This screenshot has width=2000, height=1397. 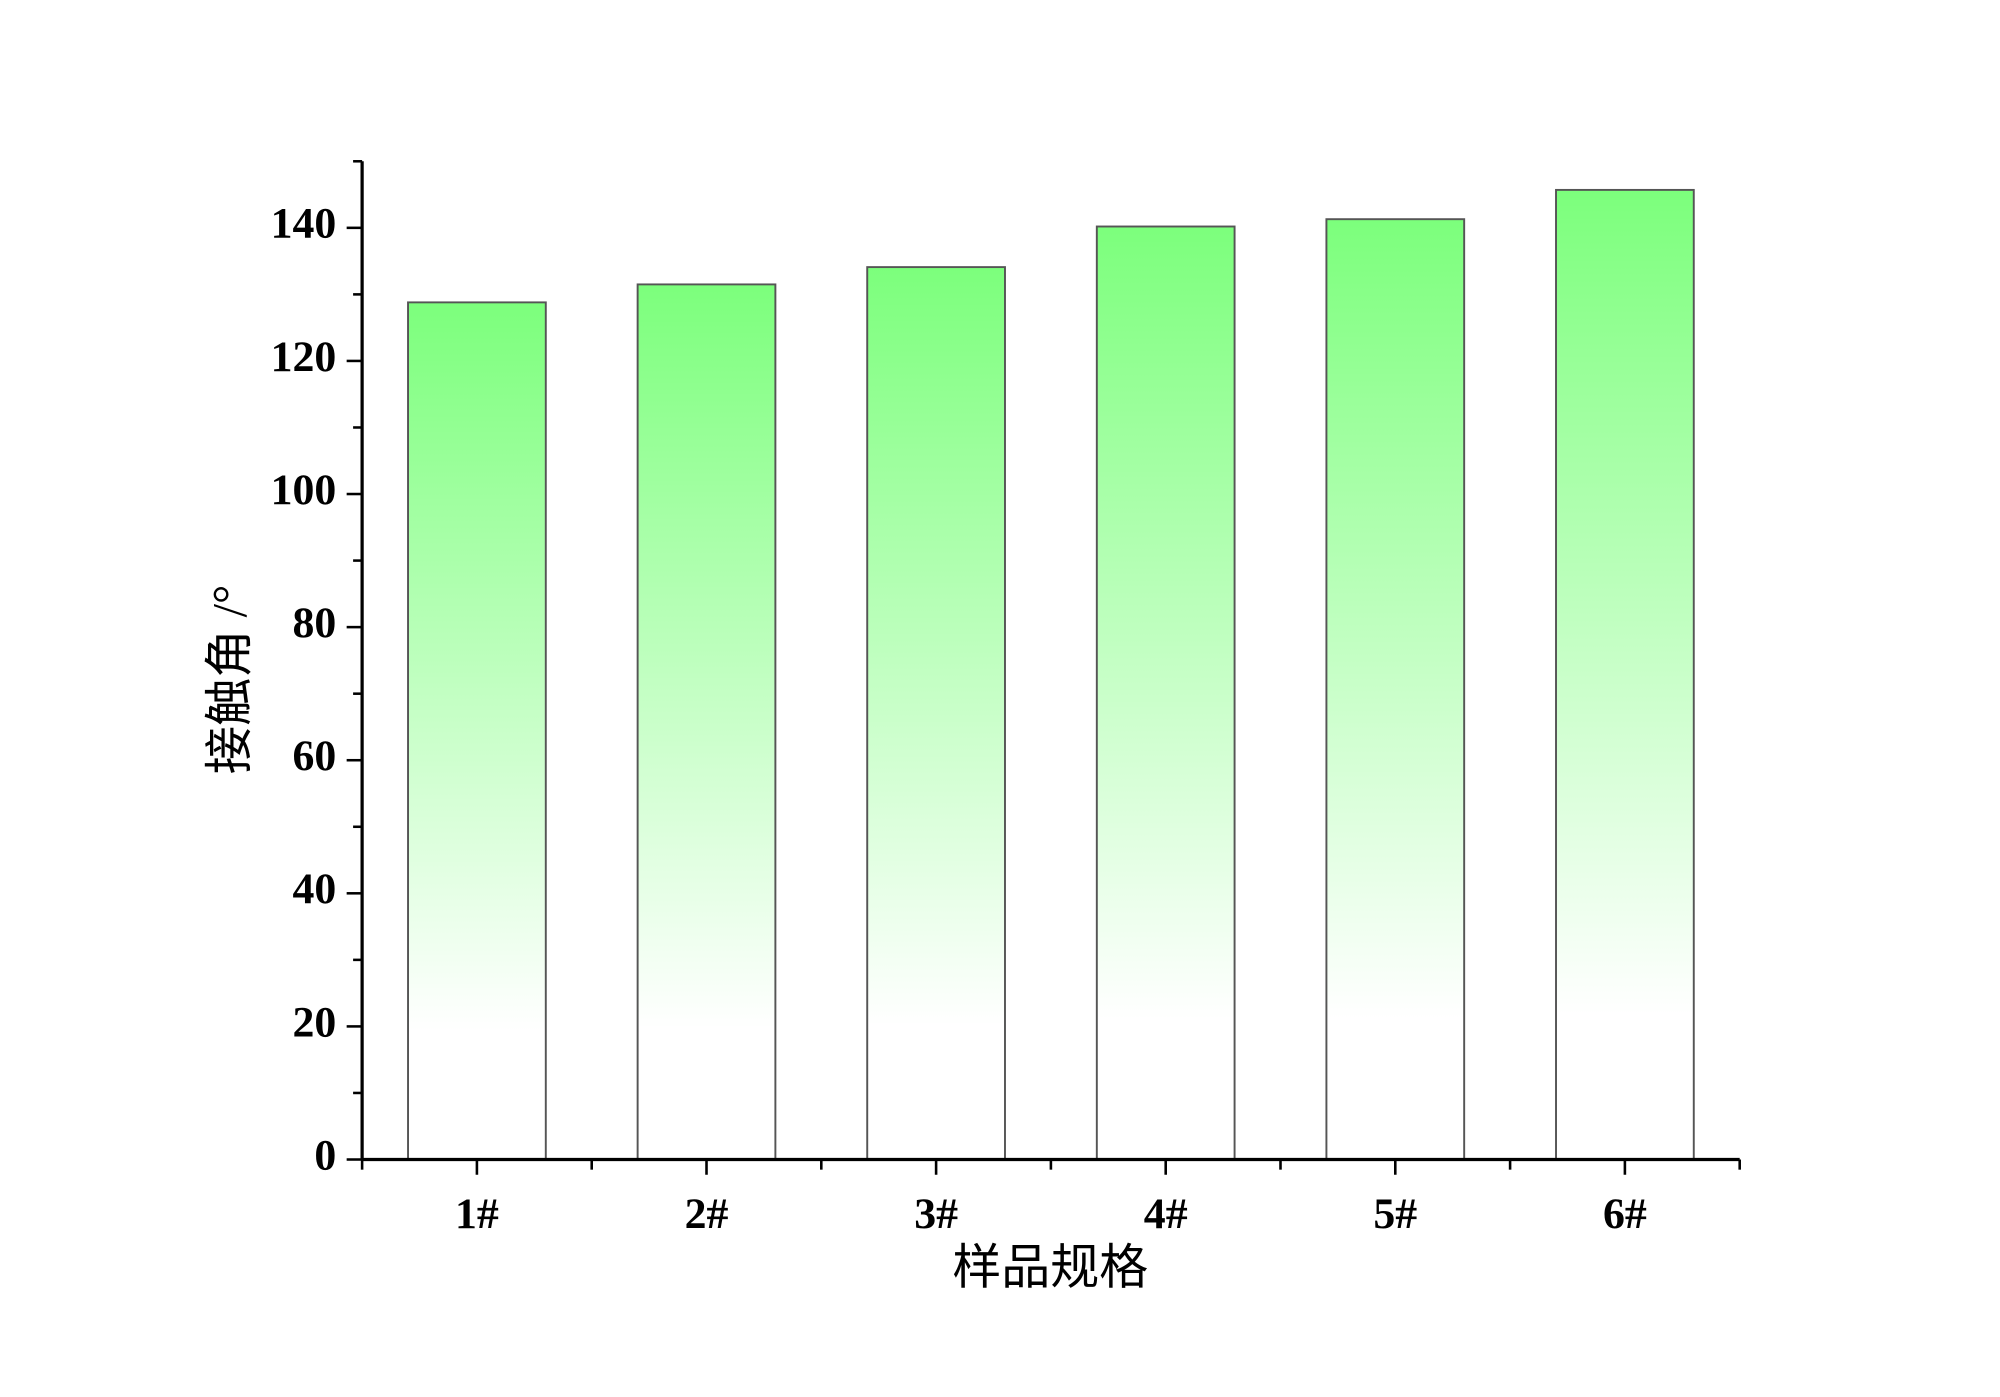 What do you see at coordinates (315, 1023) in the screenshot?
I see `y-tick-label: 20` at bounding box center [315, 1023].